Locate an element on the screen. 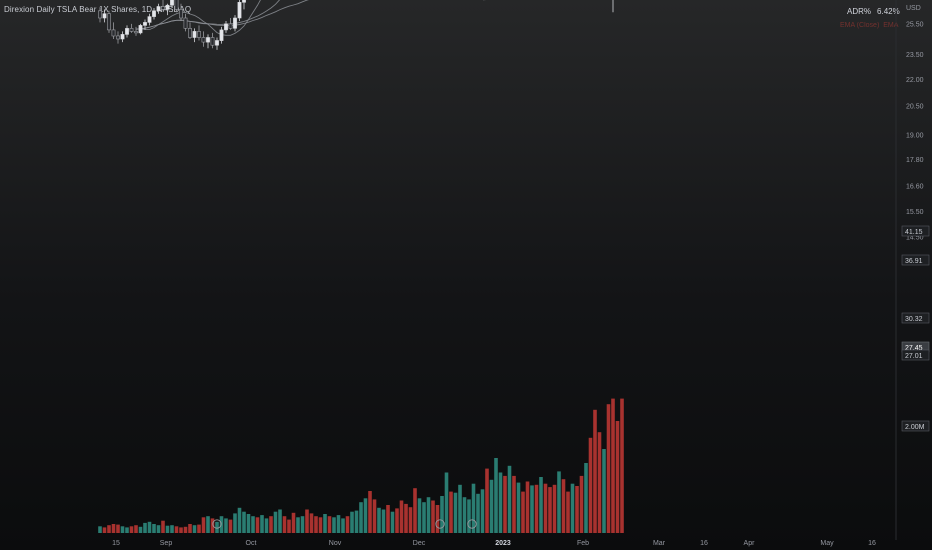 This screenshot has height=550, width=932. price-tick-label: 16.60 is located at coordinates (915, 186).